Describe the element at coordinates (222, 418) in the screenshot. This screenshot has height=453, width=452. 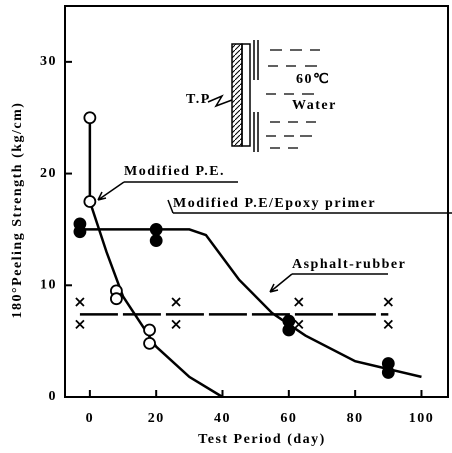
I see `x-tick-label: 40` at that location.